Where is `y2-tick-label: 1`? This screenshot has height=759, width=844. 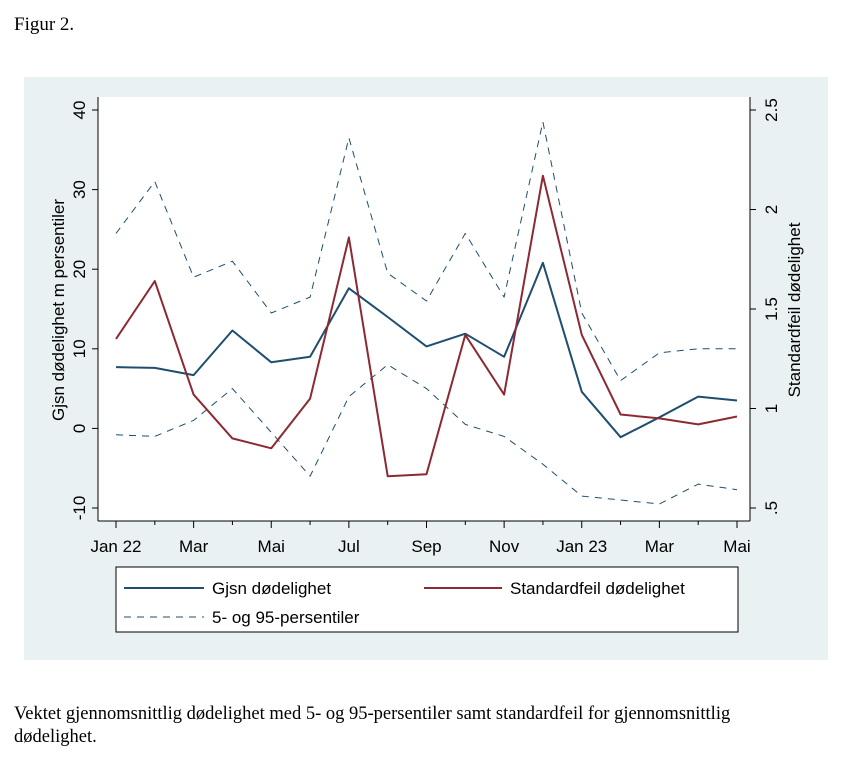 y2-tick-label: 1 is located at coordinates (771, 408).